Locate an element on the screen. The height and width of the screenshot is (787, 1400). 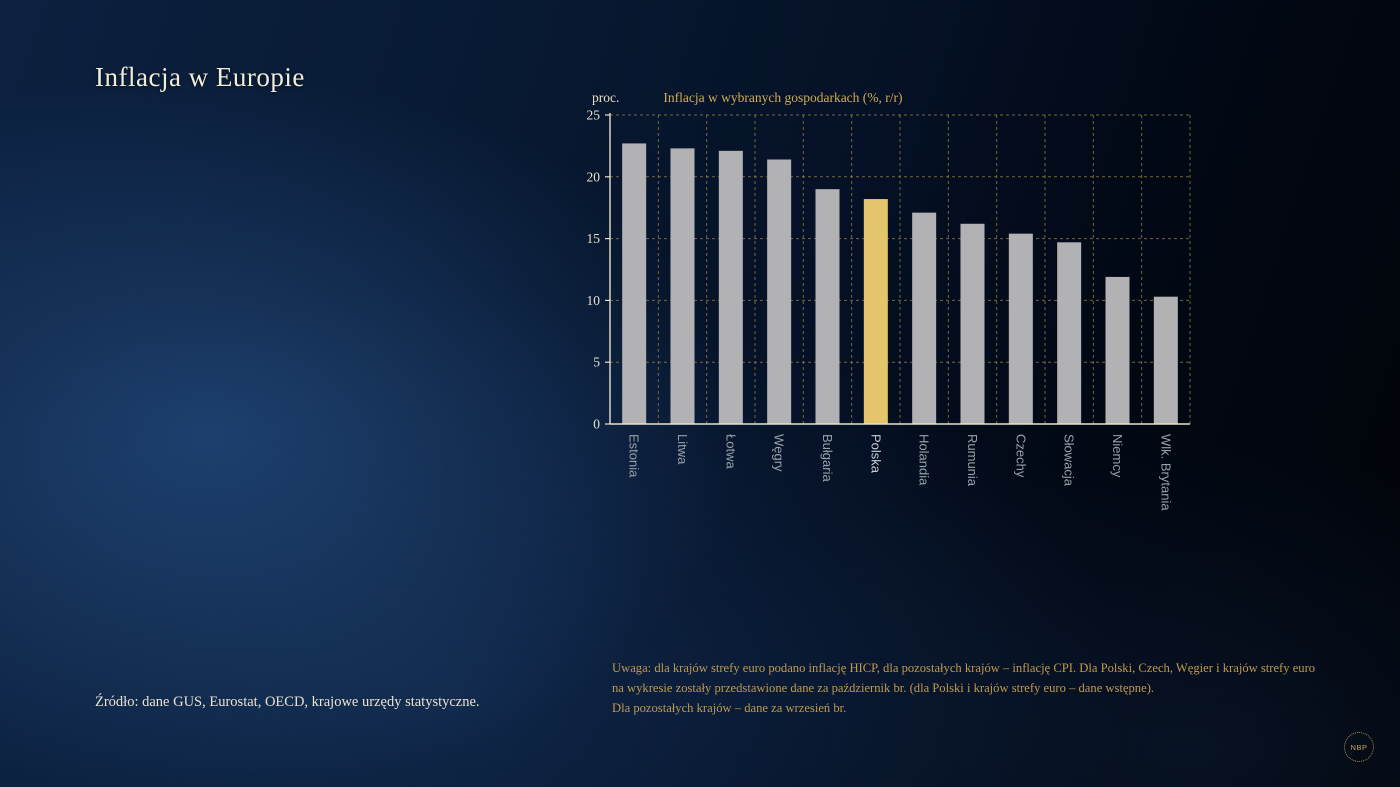
svg-text: Litwa is located at coordinates (682, 449).